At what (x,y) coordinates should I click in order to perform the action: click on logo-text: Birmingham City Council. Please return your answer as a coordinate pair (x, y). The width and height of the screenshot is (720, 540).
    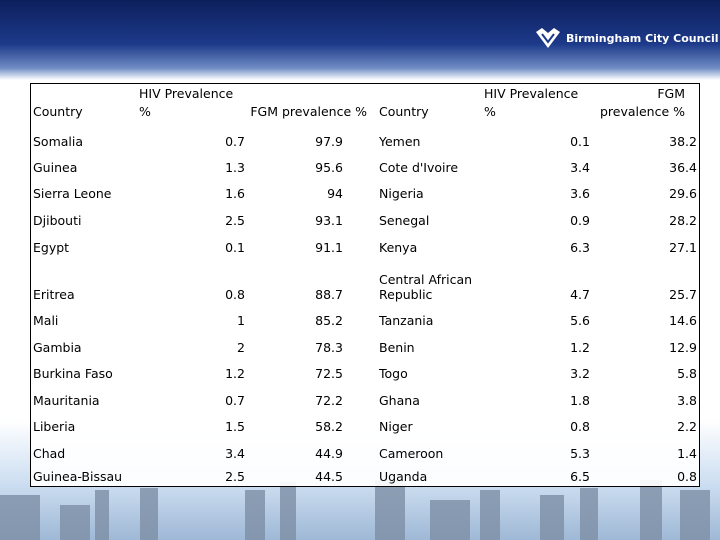
    Looking at the image, I should click on (642, 38).